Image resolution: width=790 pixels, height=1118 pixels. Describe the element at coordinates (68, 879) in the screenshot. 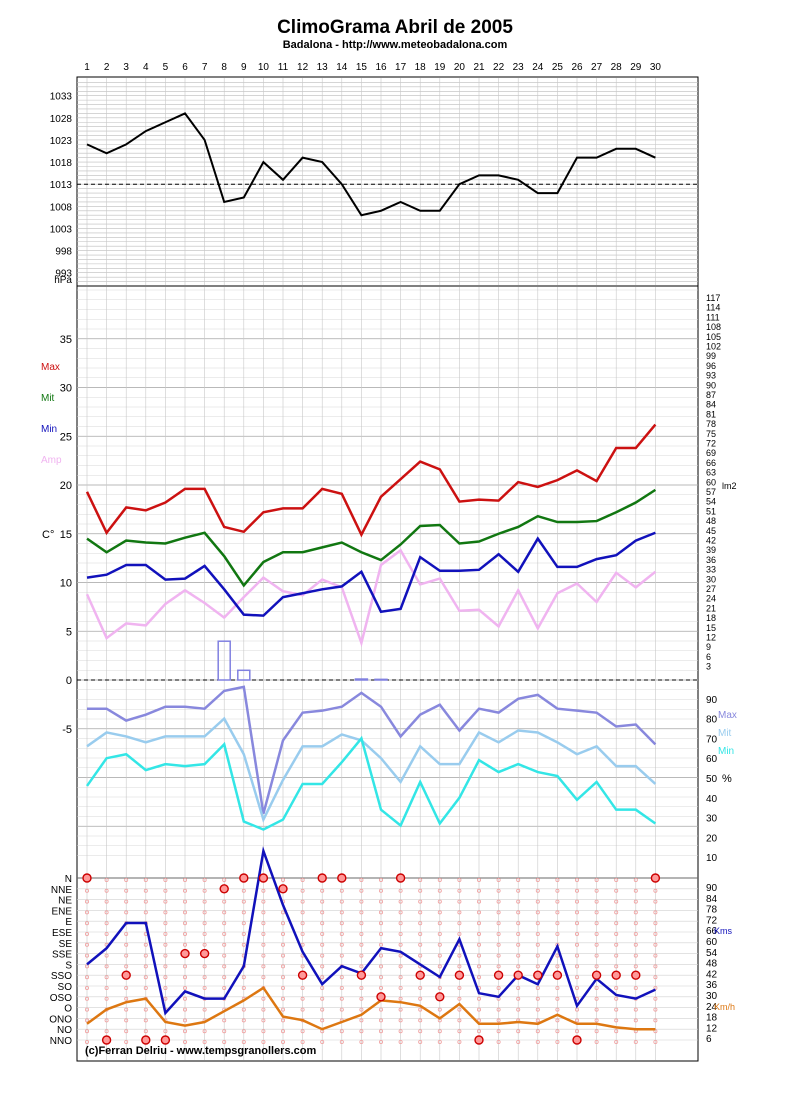

I see `wind-direction-label: N` at that location.